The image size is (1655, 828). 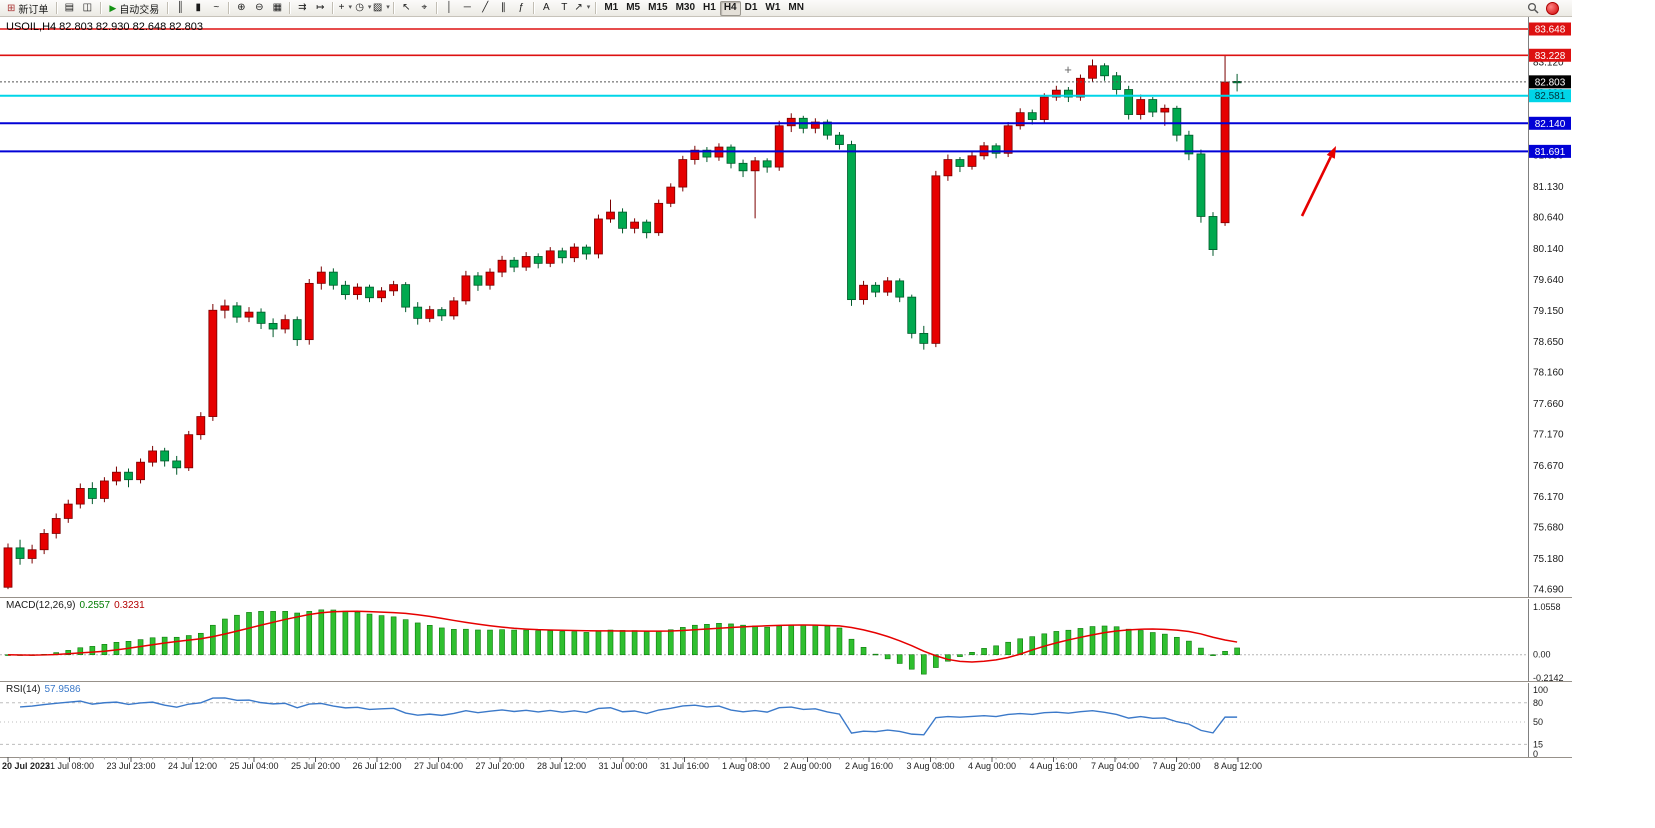 I want to click on zoom-out-icon: ⊖, so click(x=259, y=8).